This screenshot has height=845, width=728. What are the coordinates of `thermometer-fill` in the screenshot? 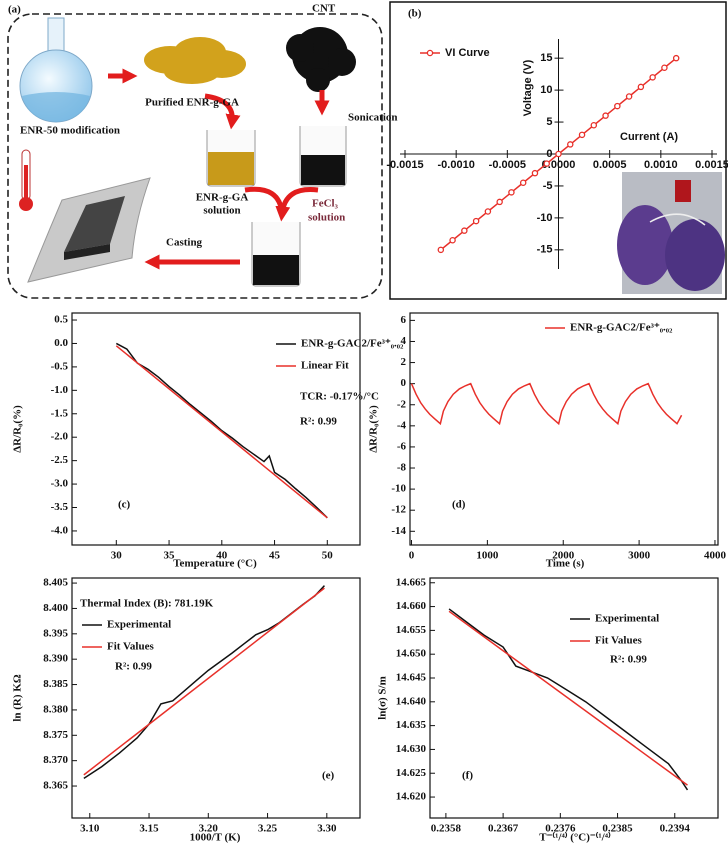 It's located at (26, 182).